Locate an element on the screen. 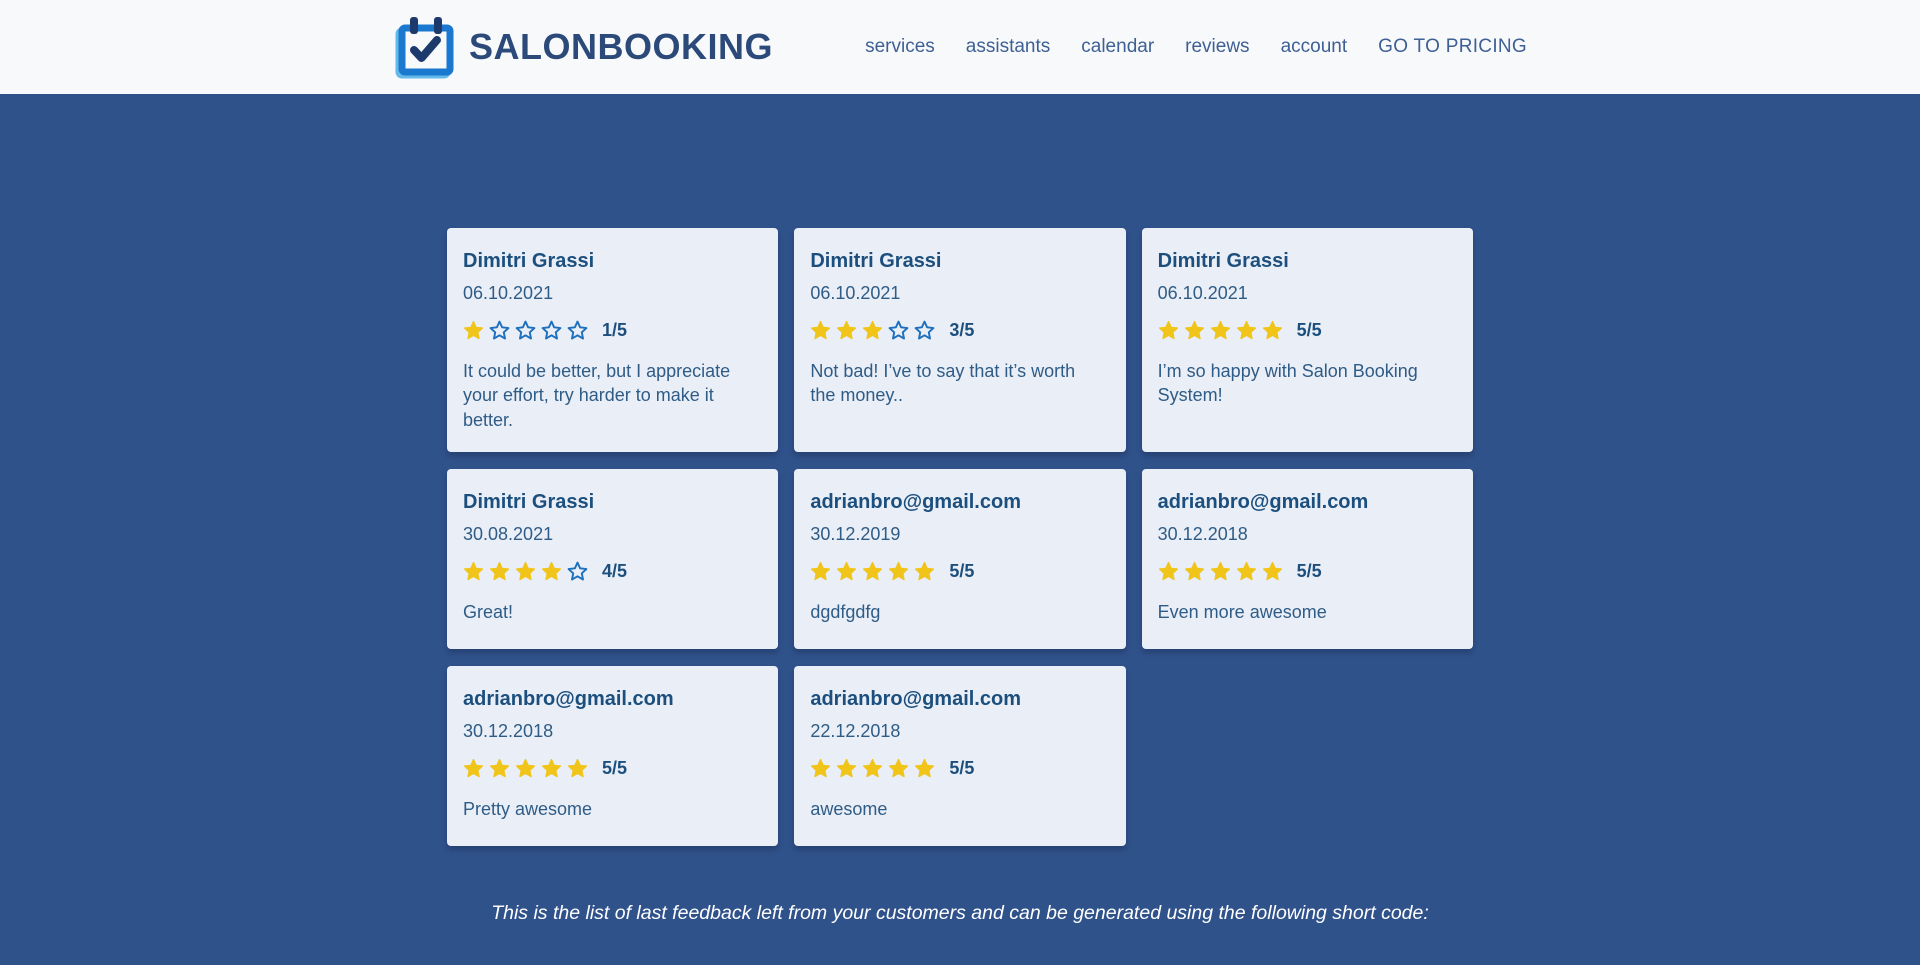 This screenshot has width=1920, height=965. rating-label: 3/5 is located at coordinates (962, 330).